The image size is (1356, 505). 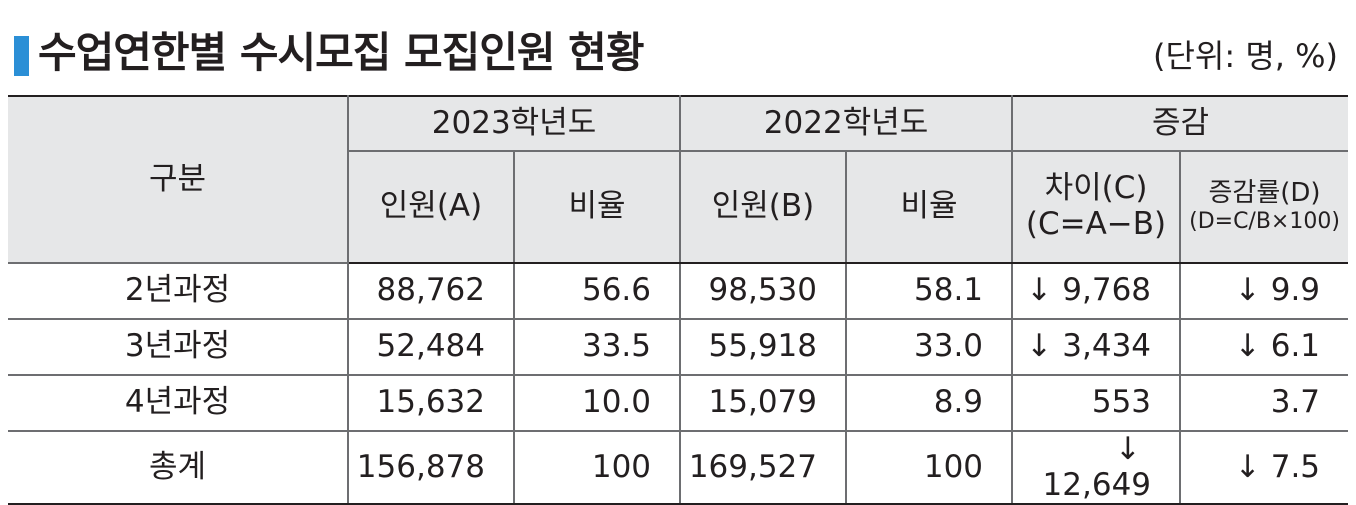 What do you see at coordinates (763, 207) in the screenshot?
I see `header-count-b: 인원(B)` at bounding box center [763, 207].